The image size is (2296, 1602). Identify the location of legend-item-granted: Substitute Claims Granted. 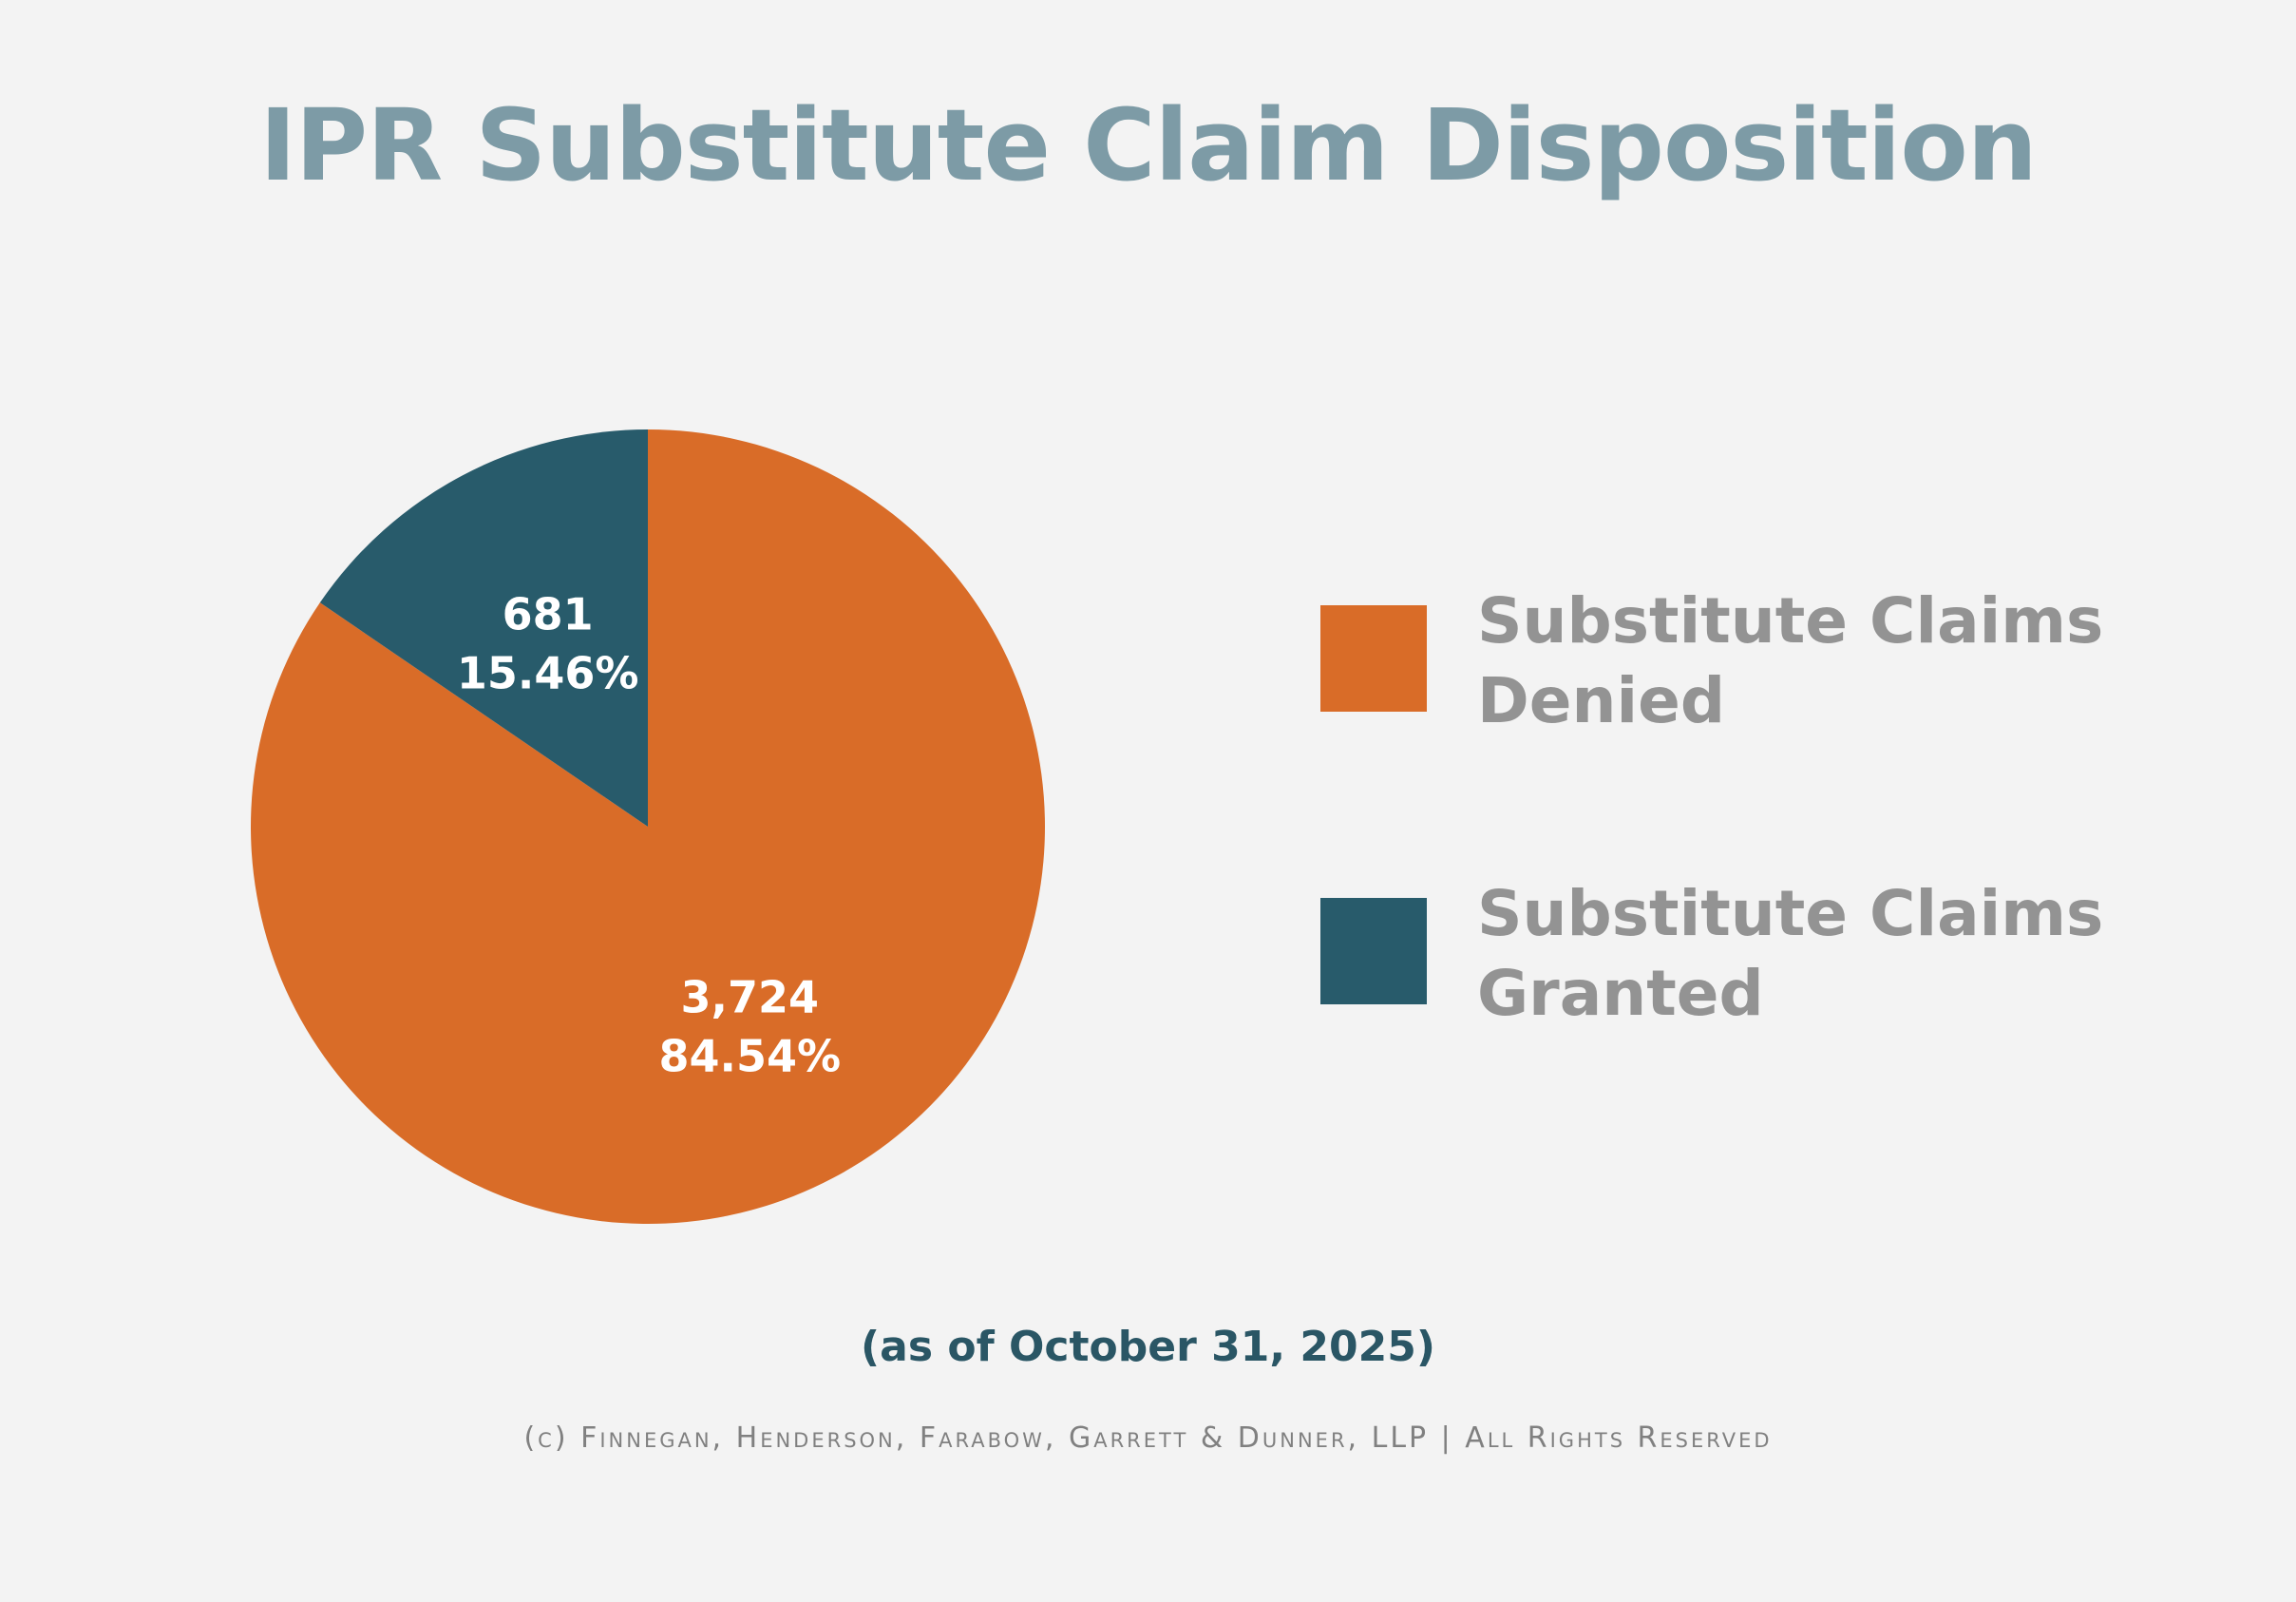
(1795, 955).